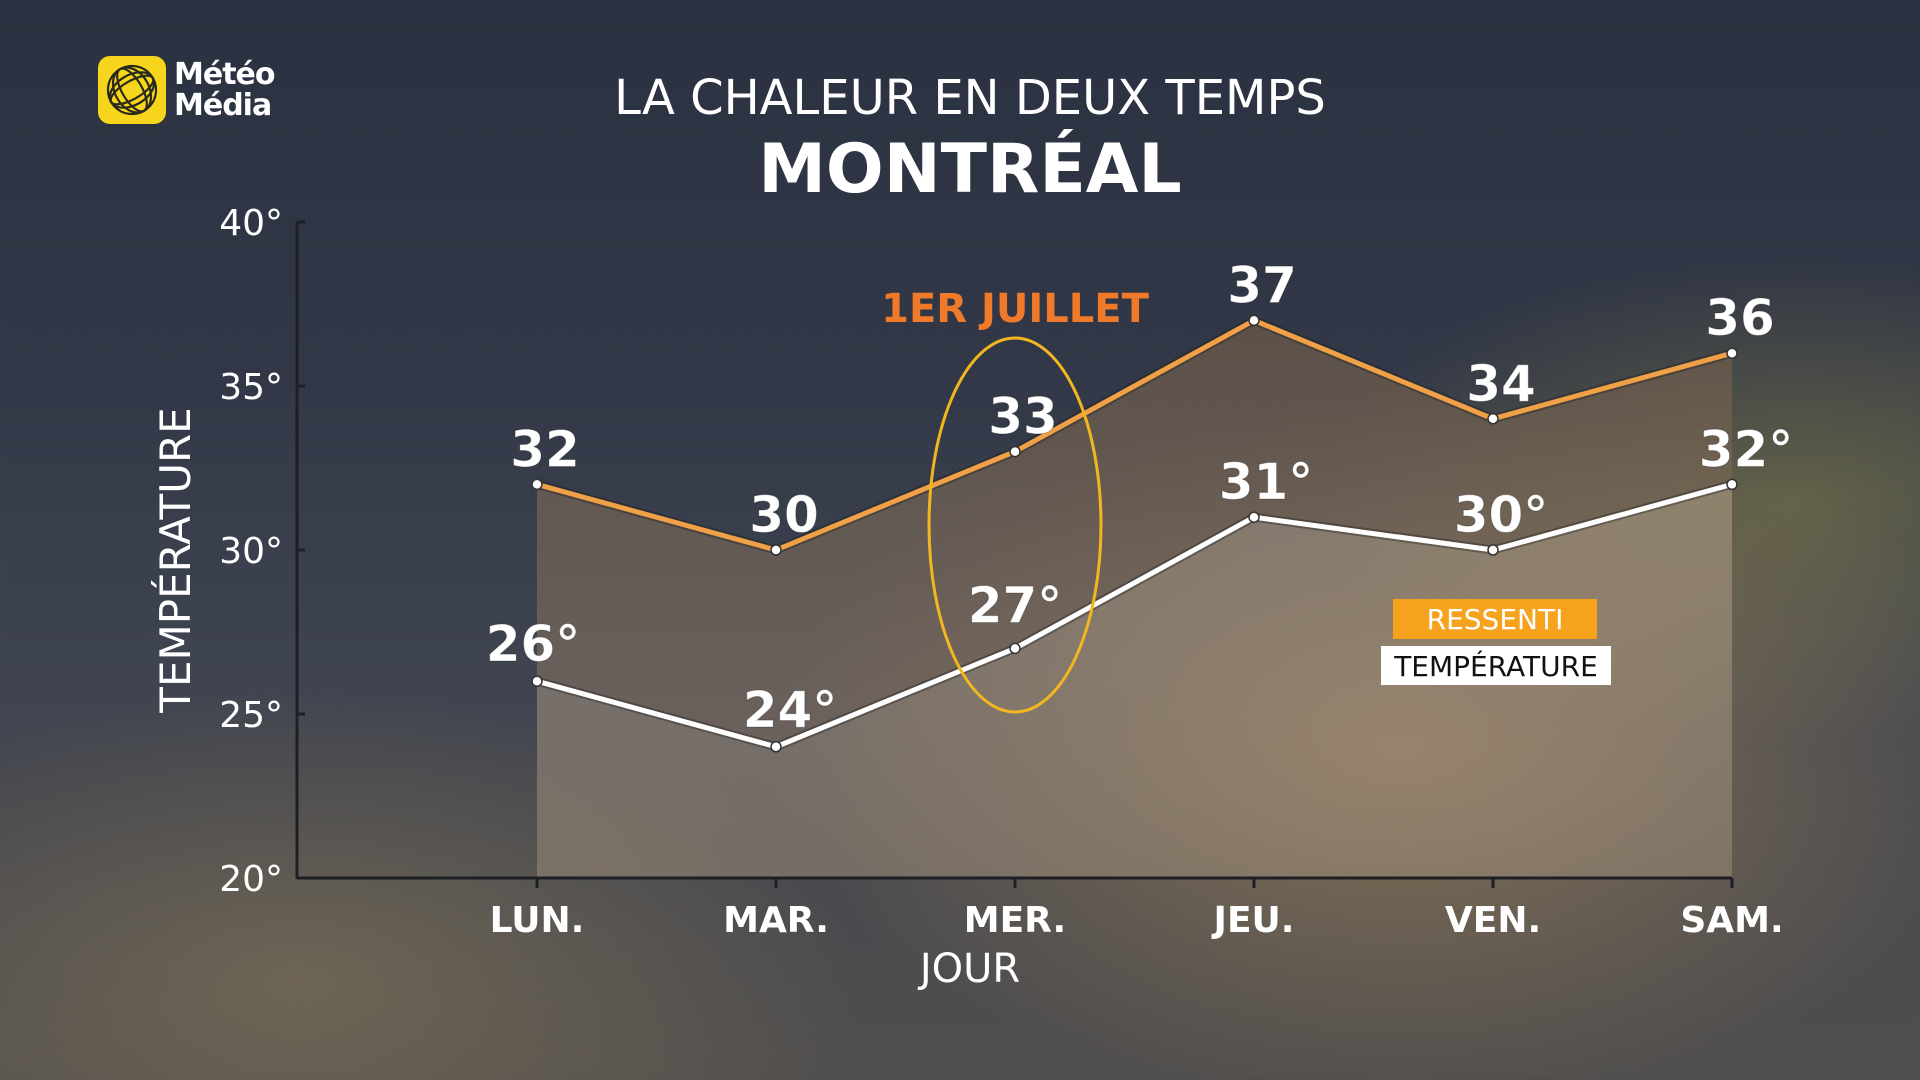 Image resolution: width=1920 pixels, height=1080 pixels. What do you see at coordinates (1501, 515) in the screenshot?
I see `temperature-data-label: 30°` at bounding box center [1501, 515].